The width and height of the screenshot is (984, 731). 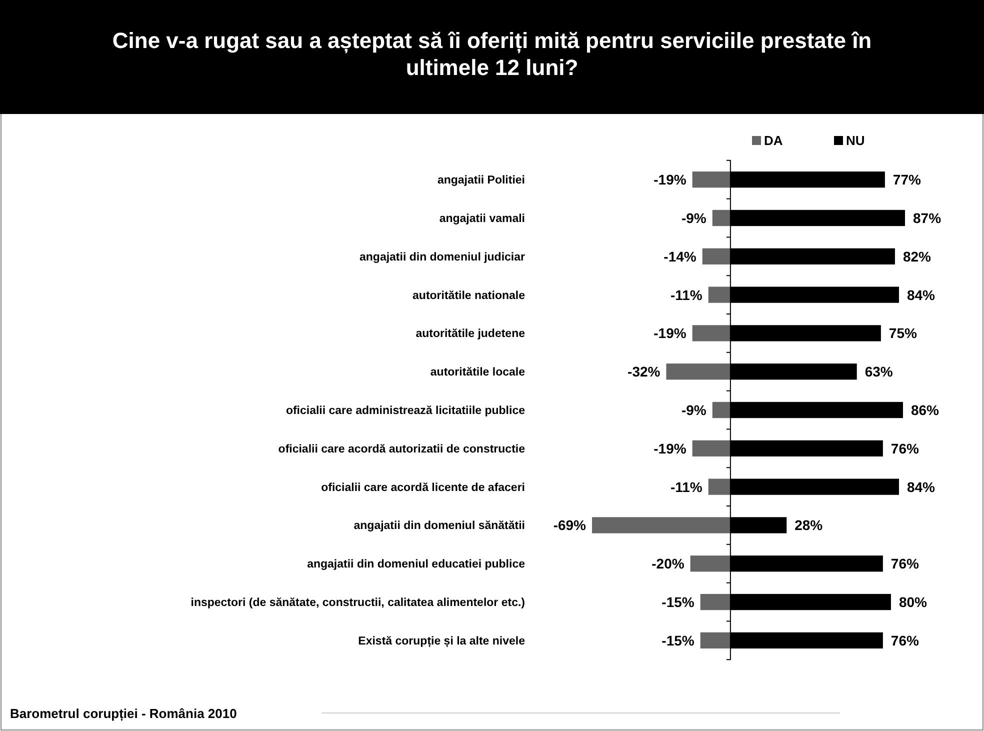 I want to click on y-tick-label: angajatii vamali, so click(x=482, y=218).